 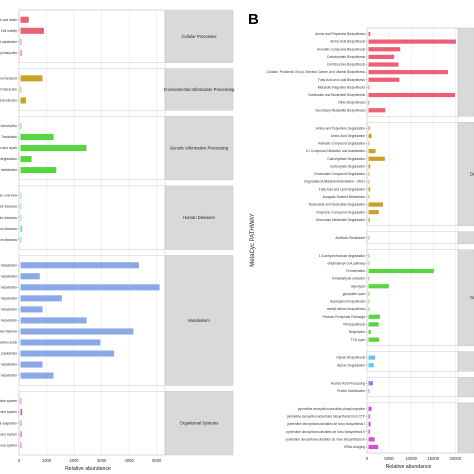 What do you see at coordinates (335, 151) in the screenshot?
I see `category-label: C1 Compound Utilization and Assimilation` at bounding box center [335, 151].